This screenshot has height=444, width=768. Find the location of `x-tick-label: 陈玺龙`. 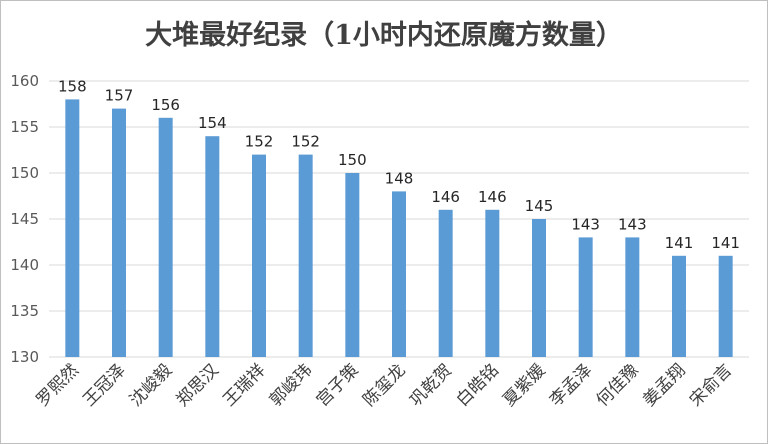

x-tick-label: 陈玺龙 is located at coordinates (384, 385).